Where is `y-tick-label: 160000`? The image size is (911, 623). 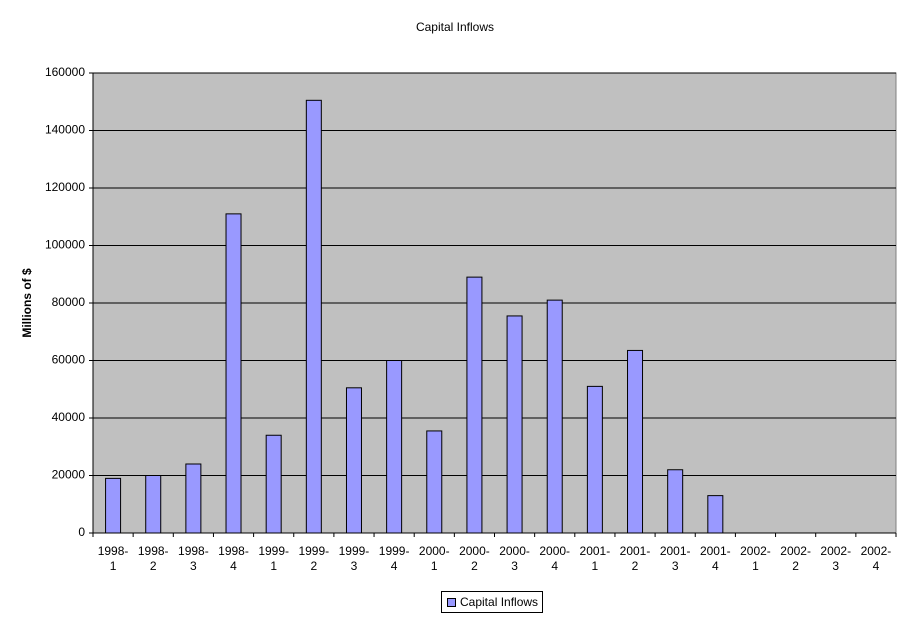
y-tick-label: 160000 is located at coordinates (65, 72).